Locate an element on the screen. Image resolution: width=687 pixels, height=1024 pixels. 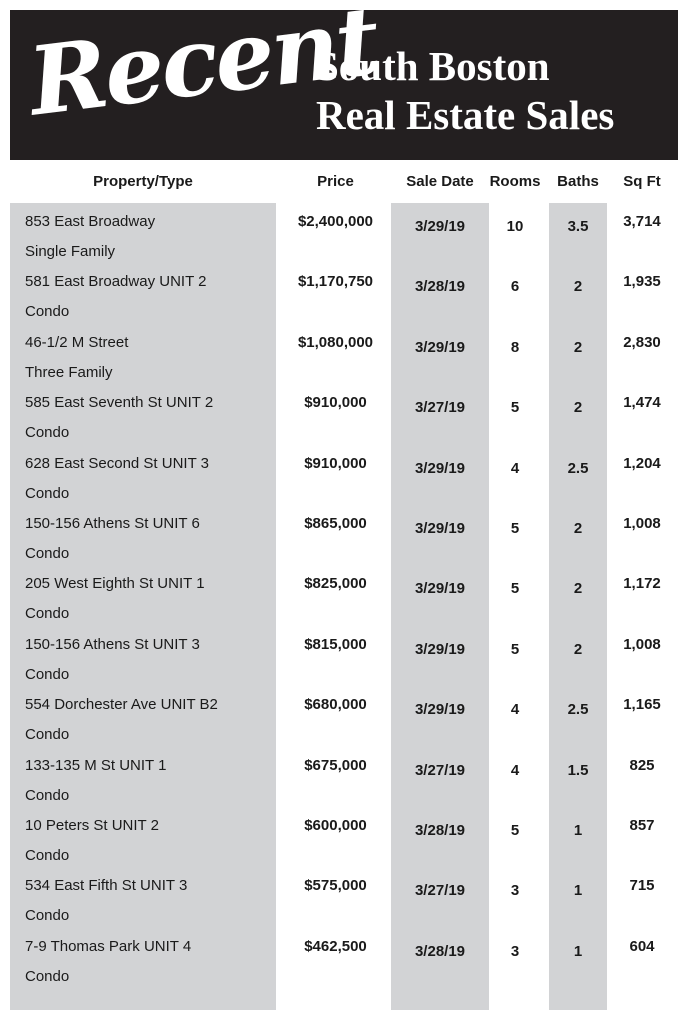
property-type: Three Family is located at coordinates (69, 372).